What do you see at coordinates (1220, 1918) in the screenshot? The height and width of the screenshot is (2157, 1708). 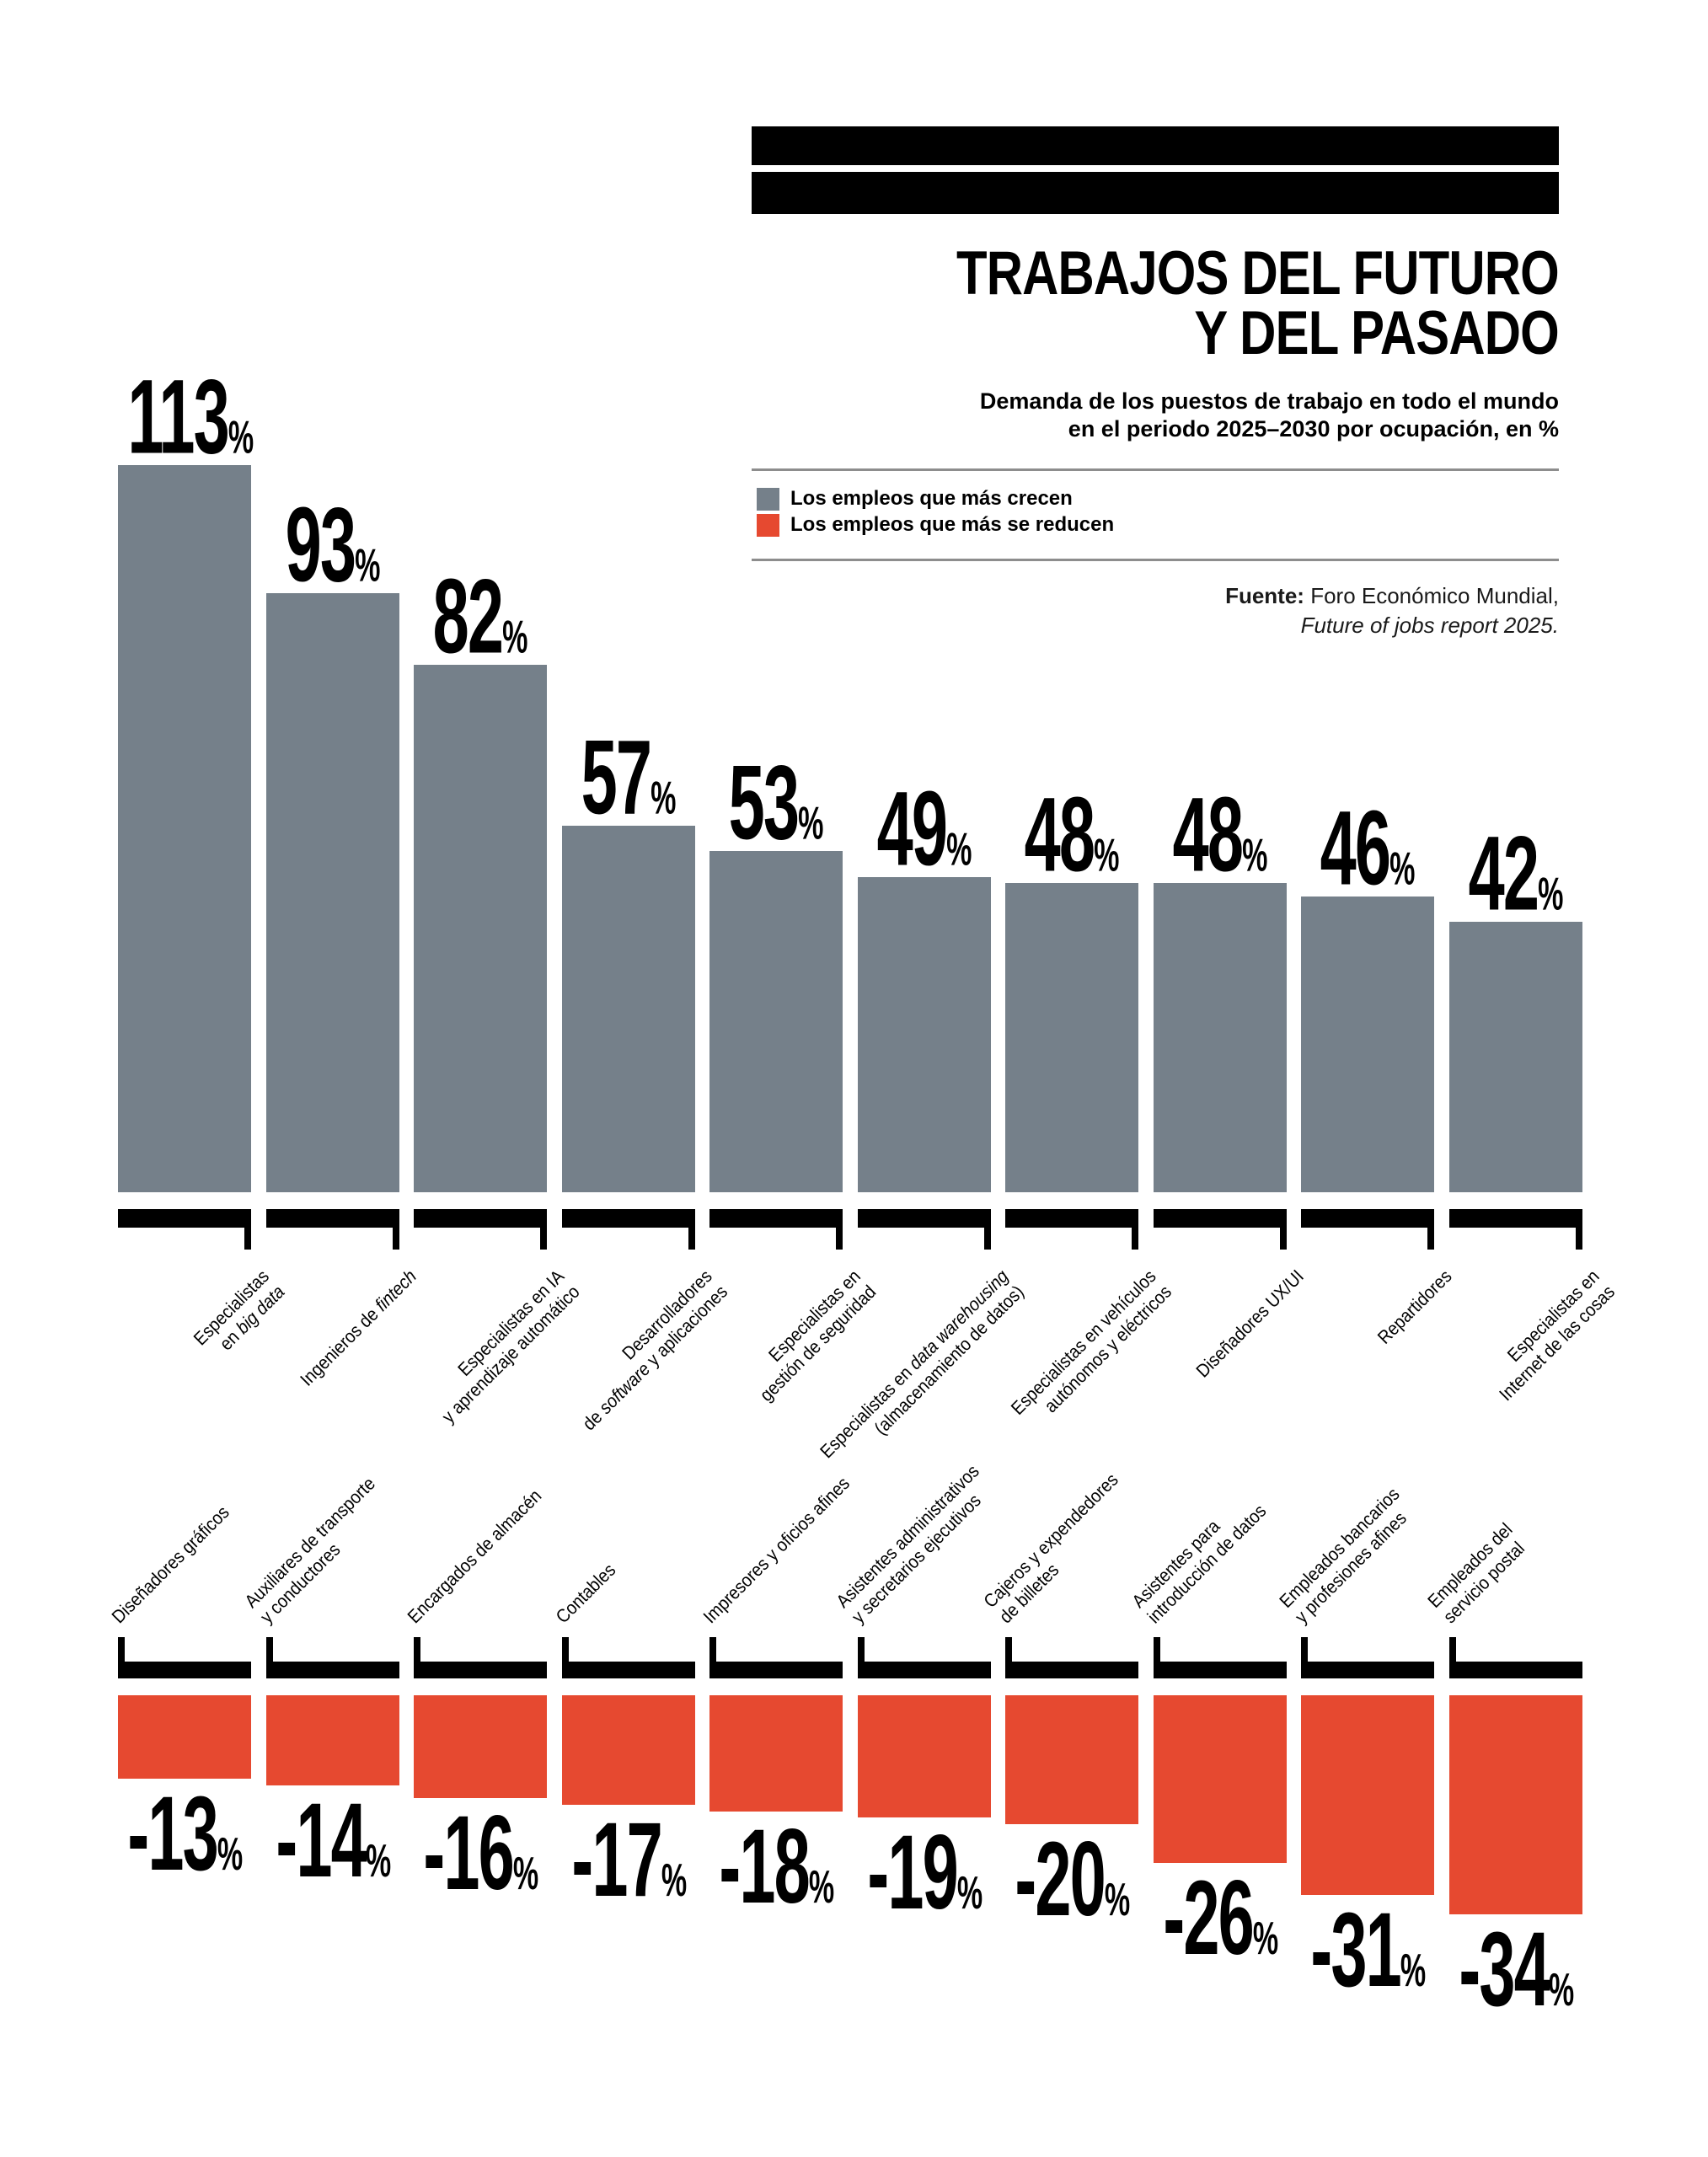 I see `decline-value-label: -26%` at bounding box center [1220, 1918].